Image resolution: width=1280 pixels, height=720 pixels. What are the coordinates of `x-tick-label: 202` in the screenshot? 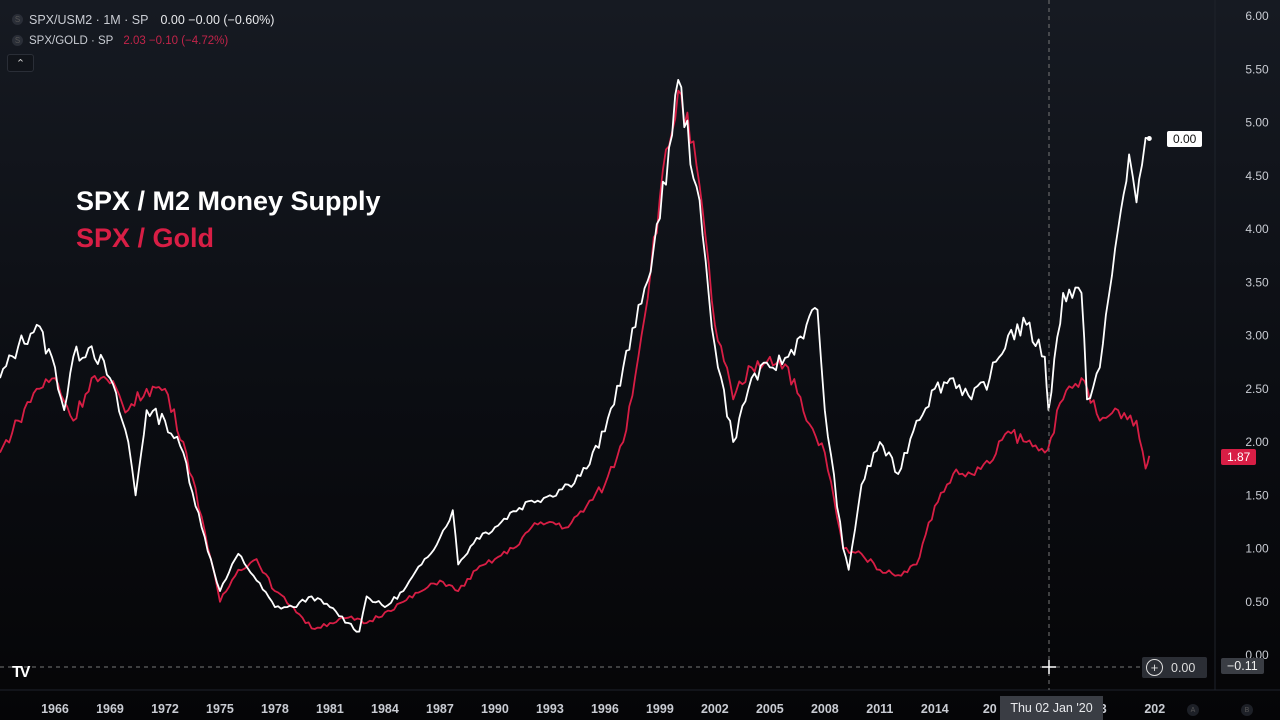 It's located at (1154, 709).